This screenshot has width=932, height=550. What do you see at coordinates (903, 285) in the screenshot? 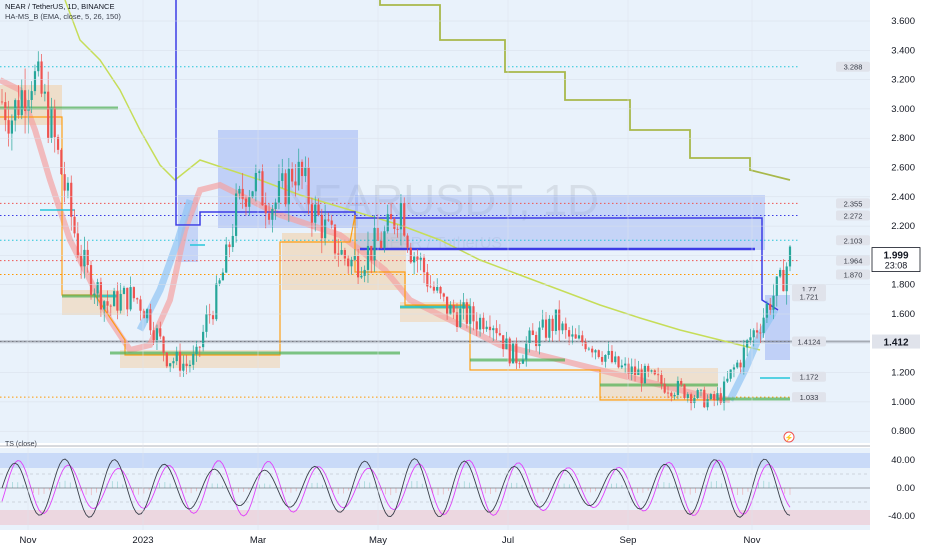
I see `y-tick-label: 1.800` at bounding box center [903, 285].